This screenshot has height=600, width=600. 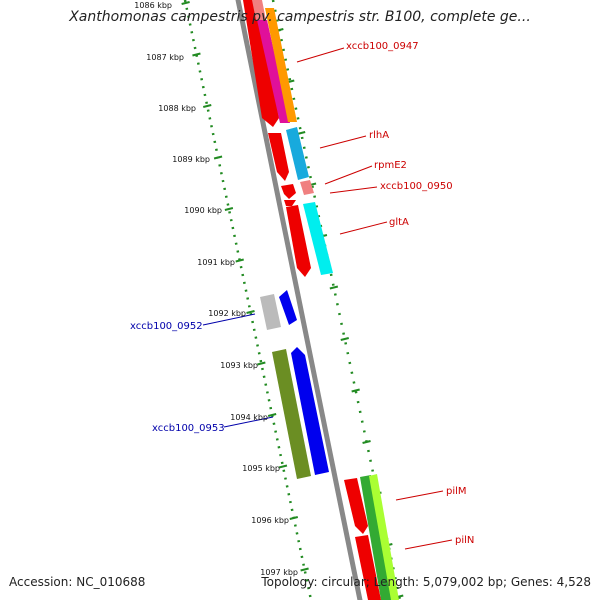 What do you see at coordinates (216, 262) in the screenshot?
I see `ruler-label: 1091 kbp` at bounding box center [216, 262].